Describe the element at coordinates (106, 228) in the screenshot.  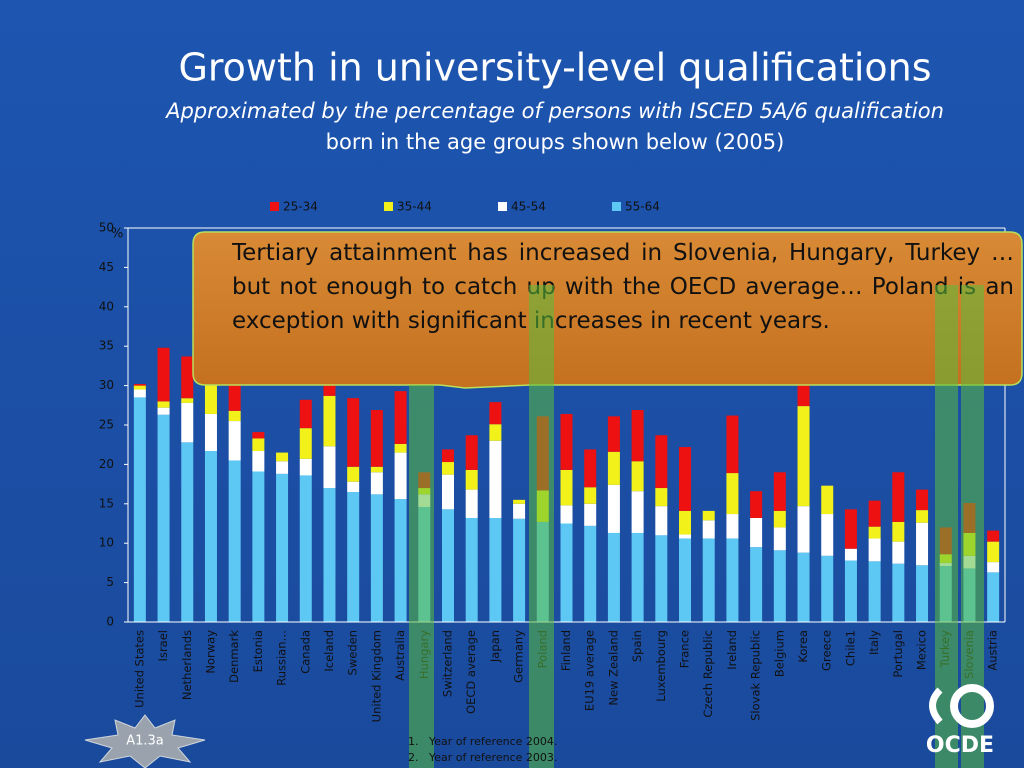
I see `y-tick-label: 50` at that location.